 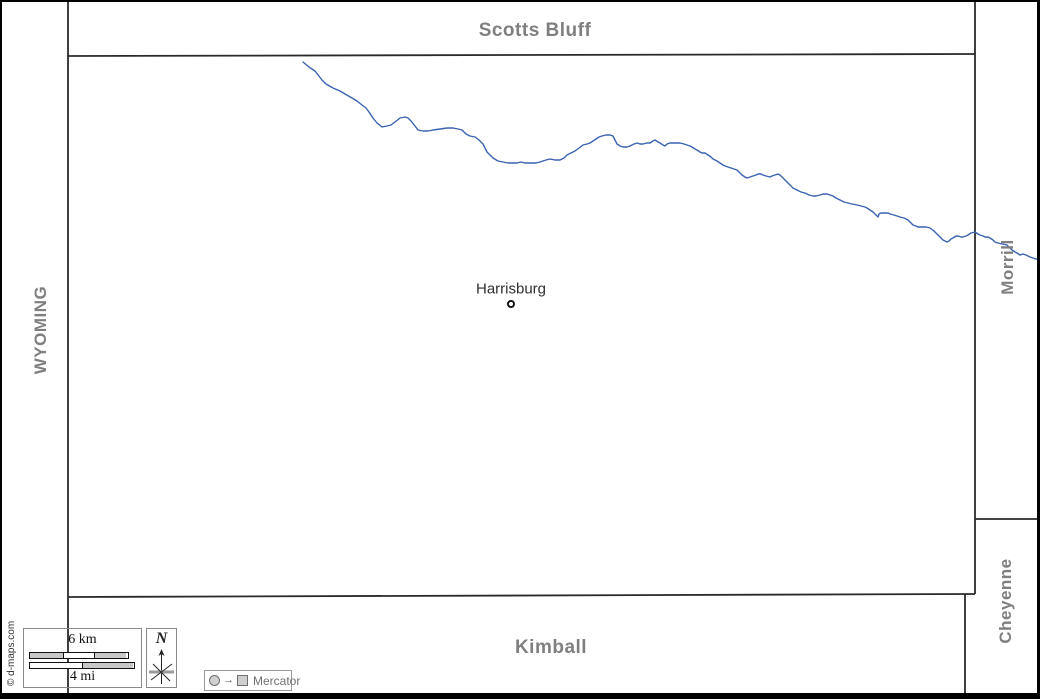 I want to click on north-indicator: N, so click(x=161, y=658).